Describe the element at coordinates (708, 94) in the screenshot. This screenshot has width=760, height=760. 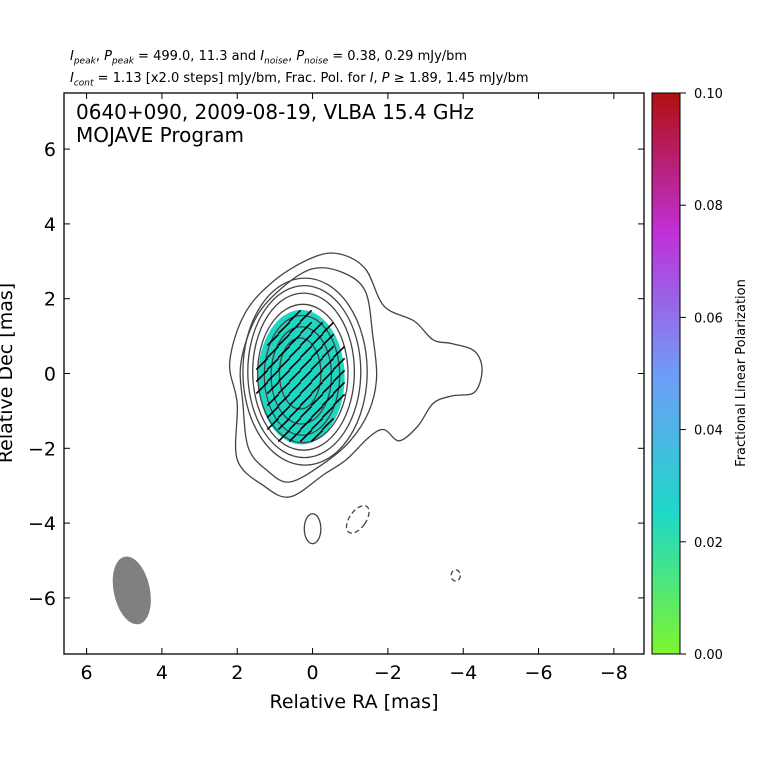
I see `colorbar-tick-label: 0.10` at that location.